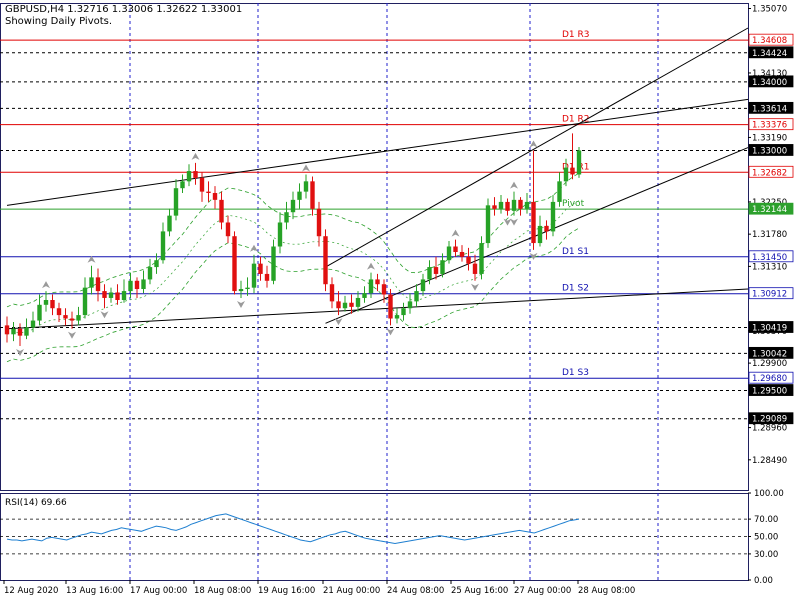 This screenshot has width=800, height=600. What do you see at coordinates (769, 420) in the screenshot?
I see `price-tag-label: 1.29089` at bounding box center [769, 420].